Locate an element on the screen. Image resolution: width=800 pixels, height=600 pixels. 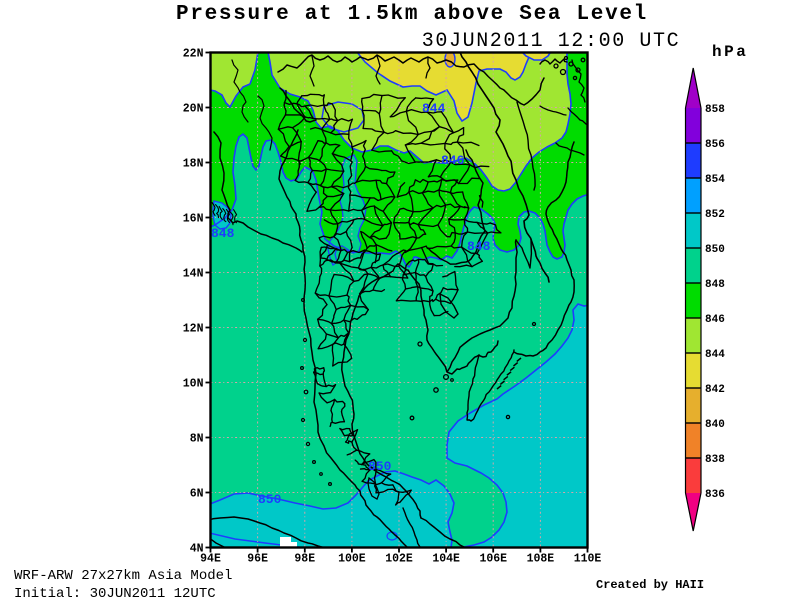
svg-text: 102E is located at coordinates (399, 559).